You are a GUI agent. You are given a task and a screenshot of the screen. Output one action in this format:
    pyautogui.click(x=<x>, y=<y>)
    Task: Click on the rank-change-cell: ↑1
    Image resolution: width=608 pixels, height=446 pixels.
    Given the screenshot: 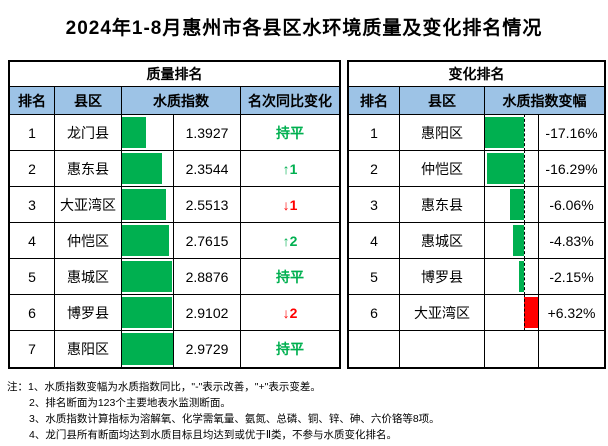 What is the action you would take?
    pyautogui.click(x=290, y=168)
    